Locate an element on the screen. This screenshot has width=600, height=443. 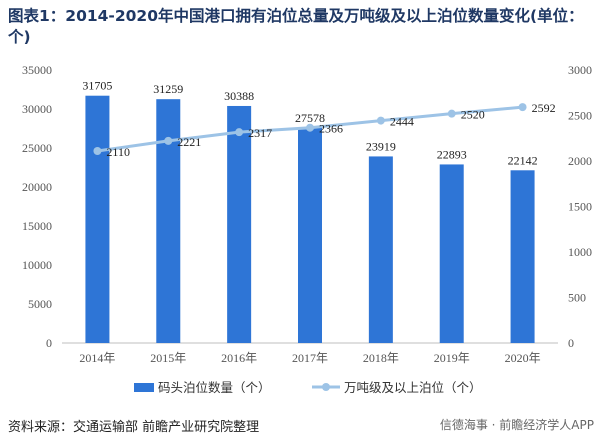
line-series is located at coordinates (310, 129).